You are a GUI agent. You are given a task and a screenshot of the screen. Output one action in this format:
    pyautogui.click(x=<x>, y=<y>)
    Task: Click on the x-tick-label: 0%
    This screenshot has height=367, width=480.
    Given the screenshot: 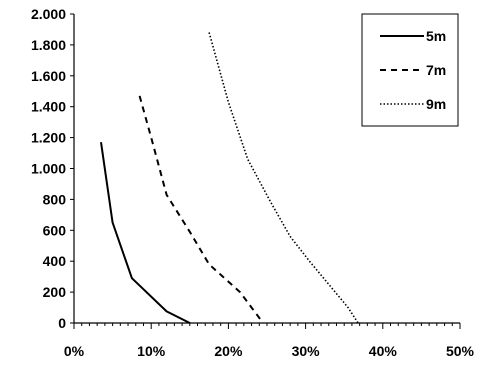 What is the action you would take?
    pyautogui.click(x=74, y=351)
    